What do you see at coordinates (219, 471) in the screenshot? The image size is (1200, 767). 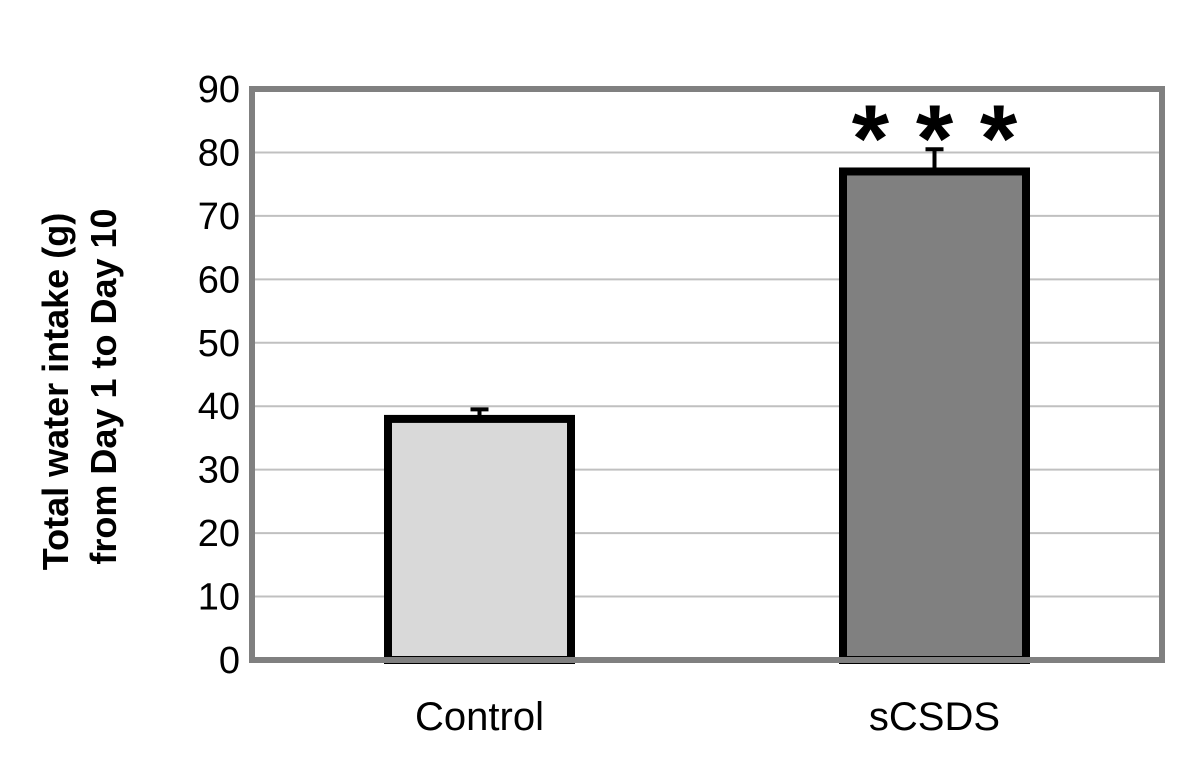 I see `y-tick-label: 30` at bounding box center [219, 471].